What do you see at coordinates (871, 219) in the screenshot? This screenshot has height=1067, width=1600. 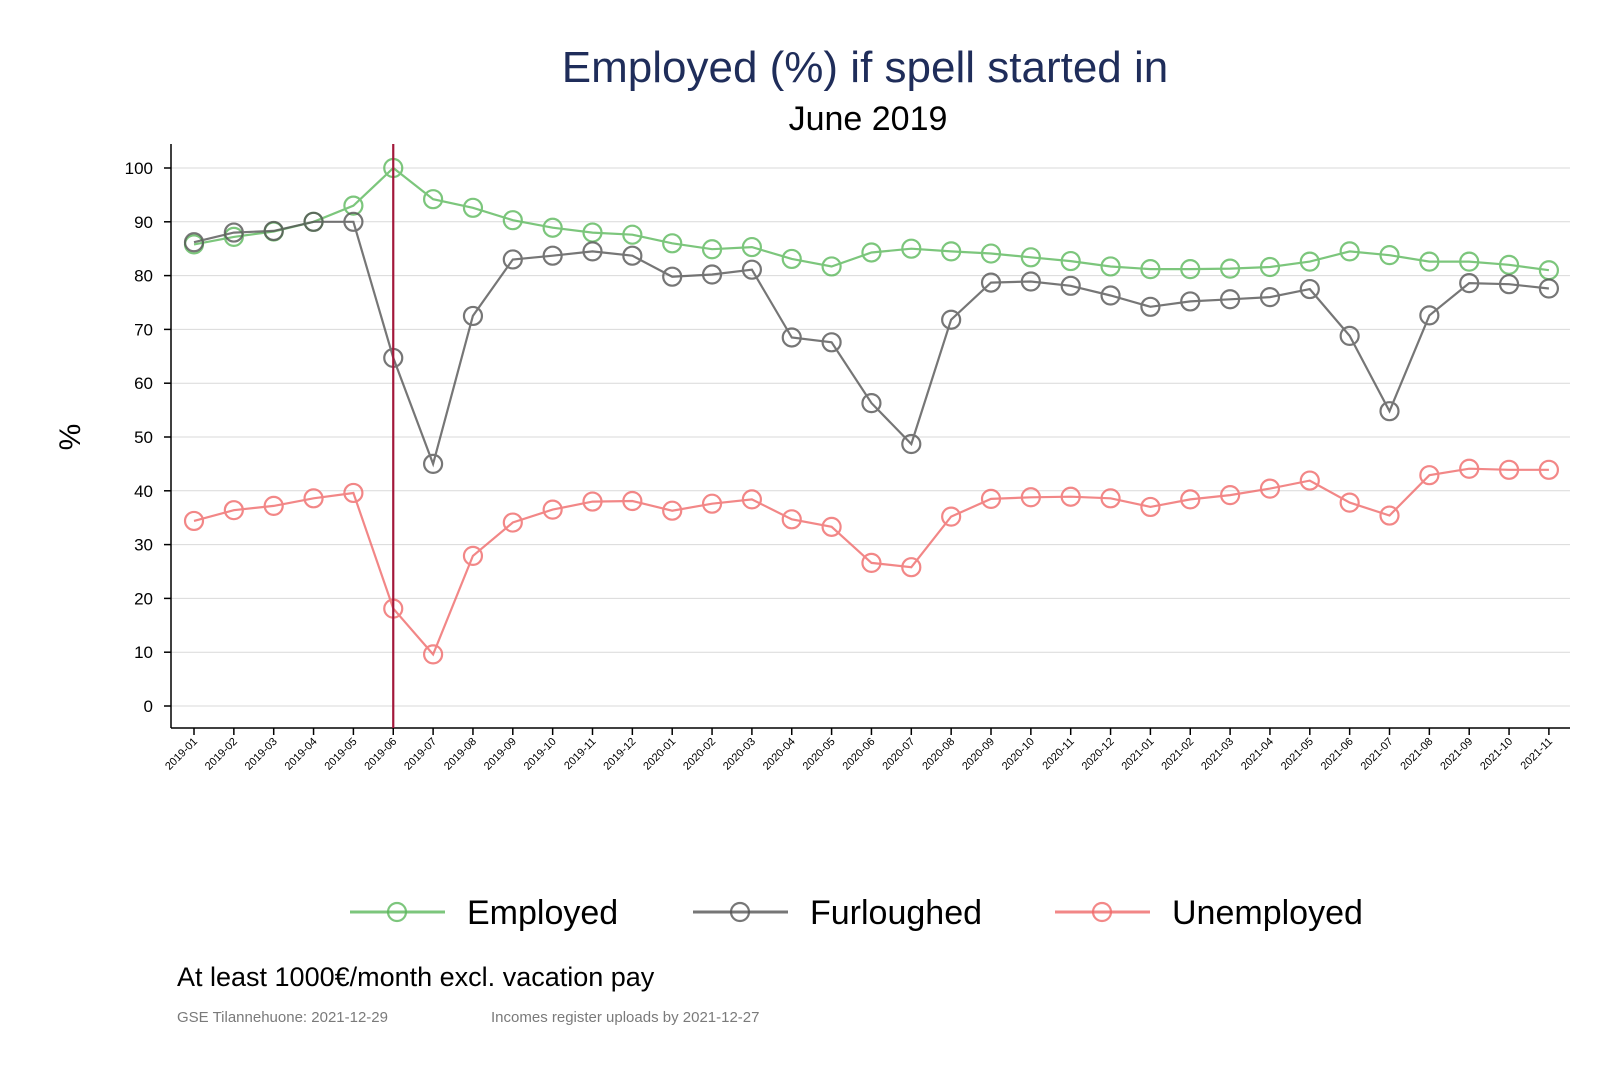 I see `series-employed` at bounding box center [871, 219].